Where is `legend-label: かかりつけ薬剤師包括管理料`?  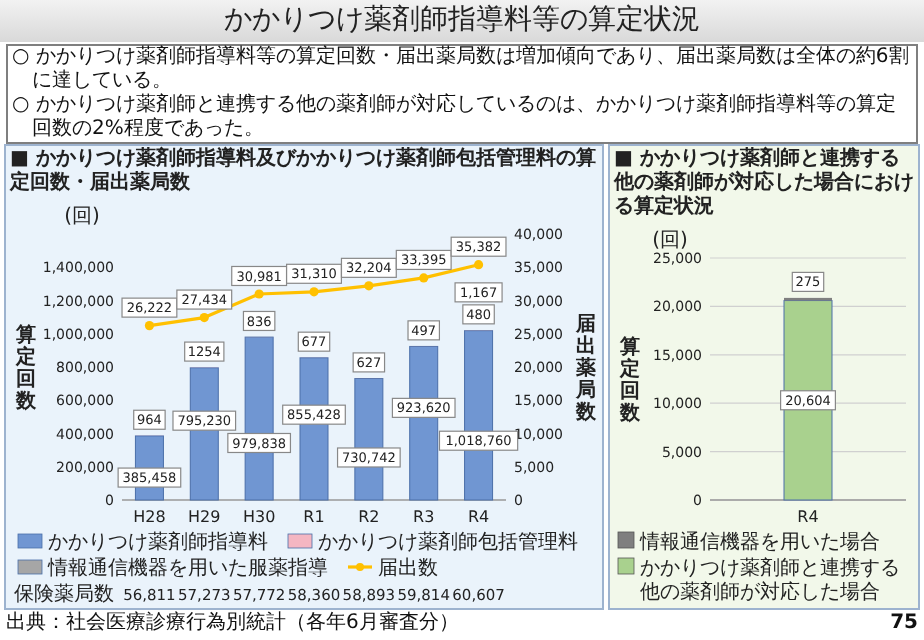 legend-label: かかりつけ薬剤師包括管理料 is located at coordinates (448, 542).